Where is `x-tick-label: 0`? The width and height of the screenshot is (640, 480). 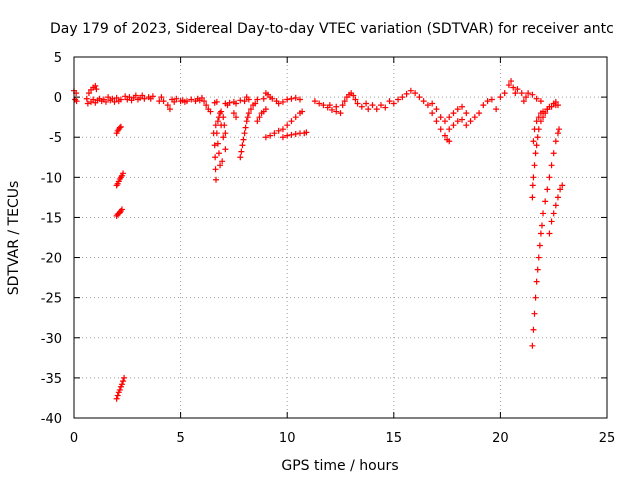 x-tick-label: 0 is located at coordinates (74, 438).